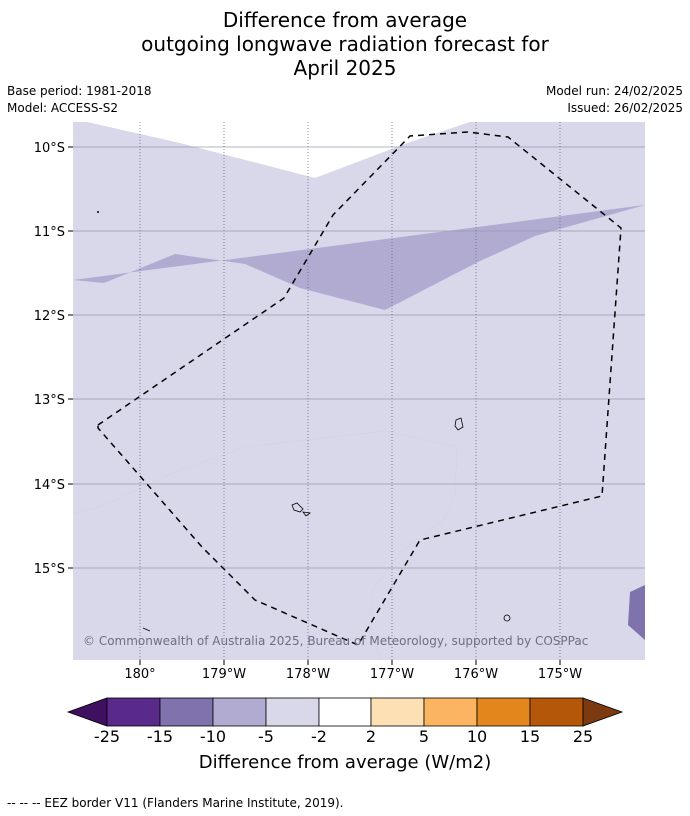 The height and width of the screenshot is (816, 690). Describe the element at coordinates (224, 674) in the screenshot. I see `lon-label: 179°W` at that location.